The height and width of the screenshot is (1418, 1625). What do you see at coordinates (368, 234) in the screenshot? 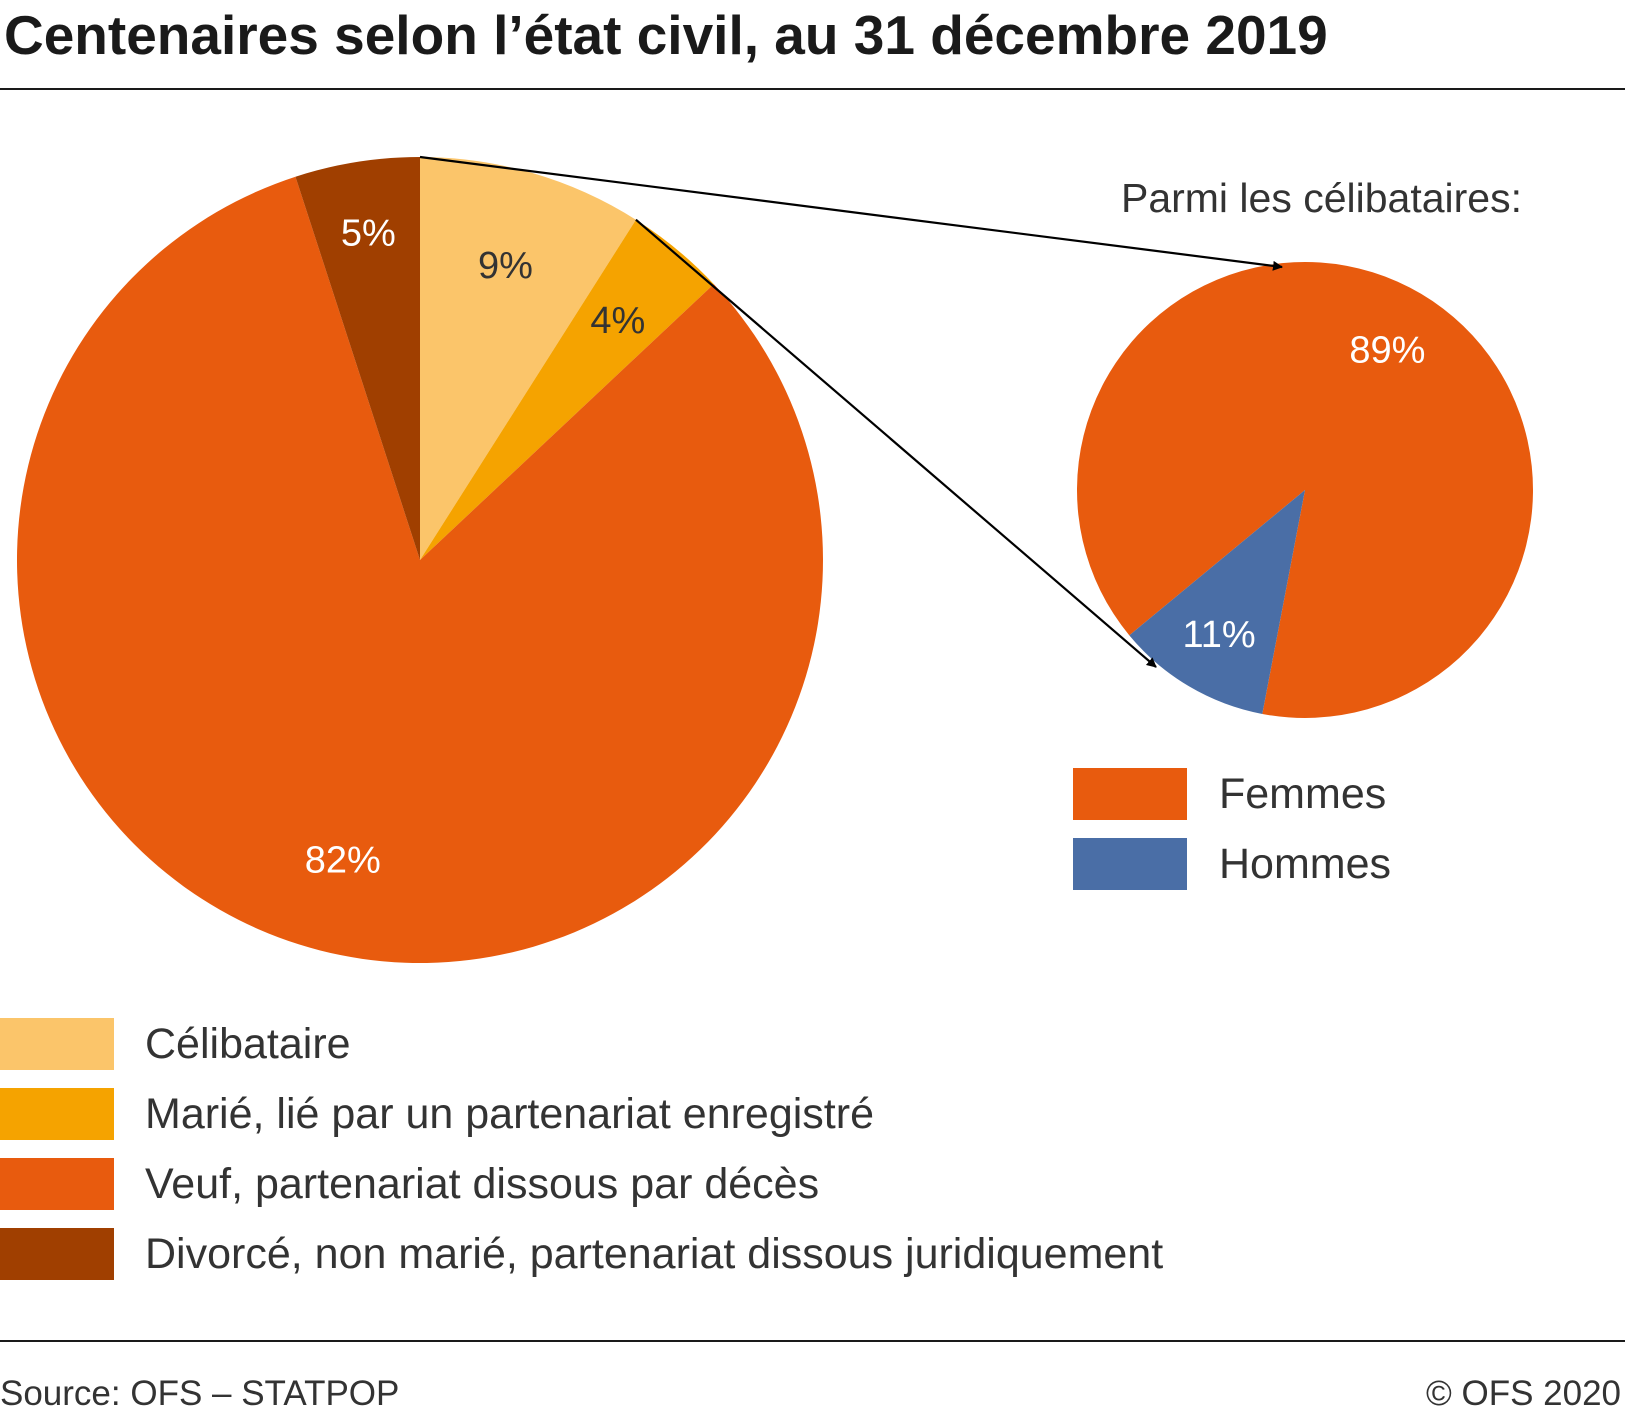
I see `data-label-divorce-non-marie-partenariat-dissous-juridiquement: 5%` at bounding box center [368, 234].